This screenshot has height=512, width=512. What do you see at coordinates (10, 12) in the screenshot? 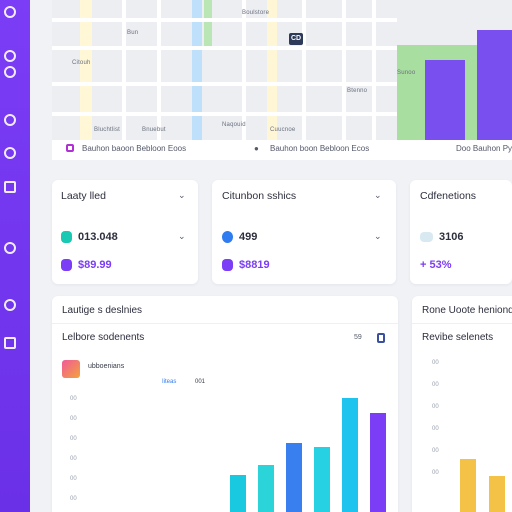
I see `globe-icon` at bounding box center [10, 12].